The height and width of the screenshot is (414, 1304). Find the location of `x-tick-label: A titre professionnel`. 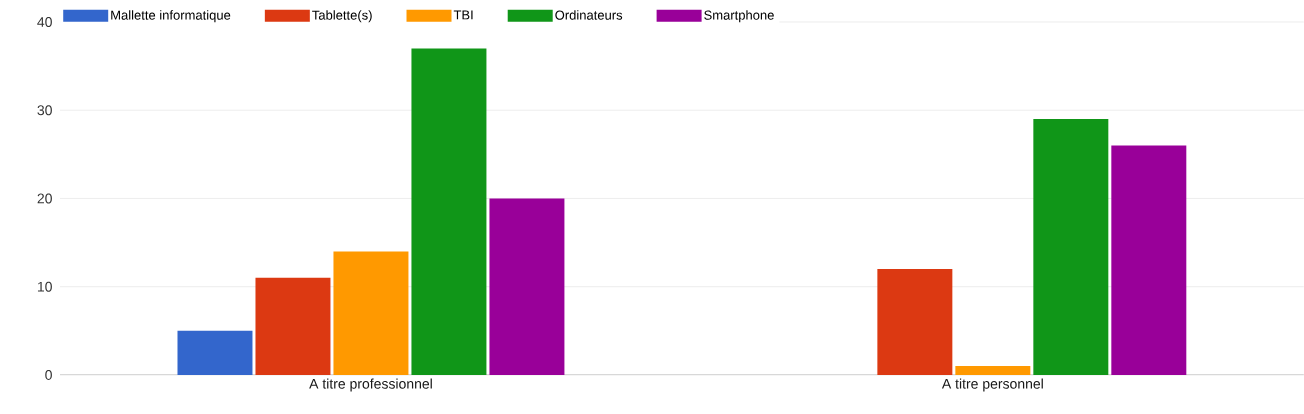

x-tick-label: A titre professionnel is located at coordinates (370, 385).